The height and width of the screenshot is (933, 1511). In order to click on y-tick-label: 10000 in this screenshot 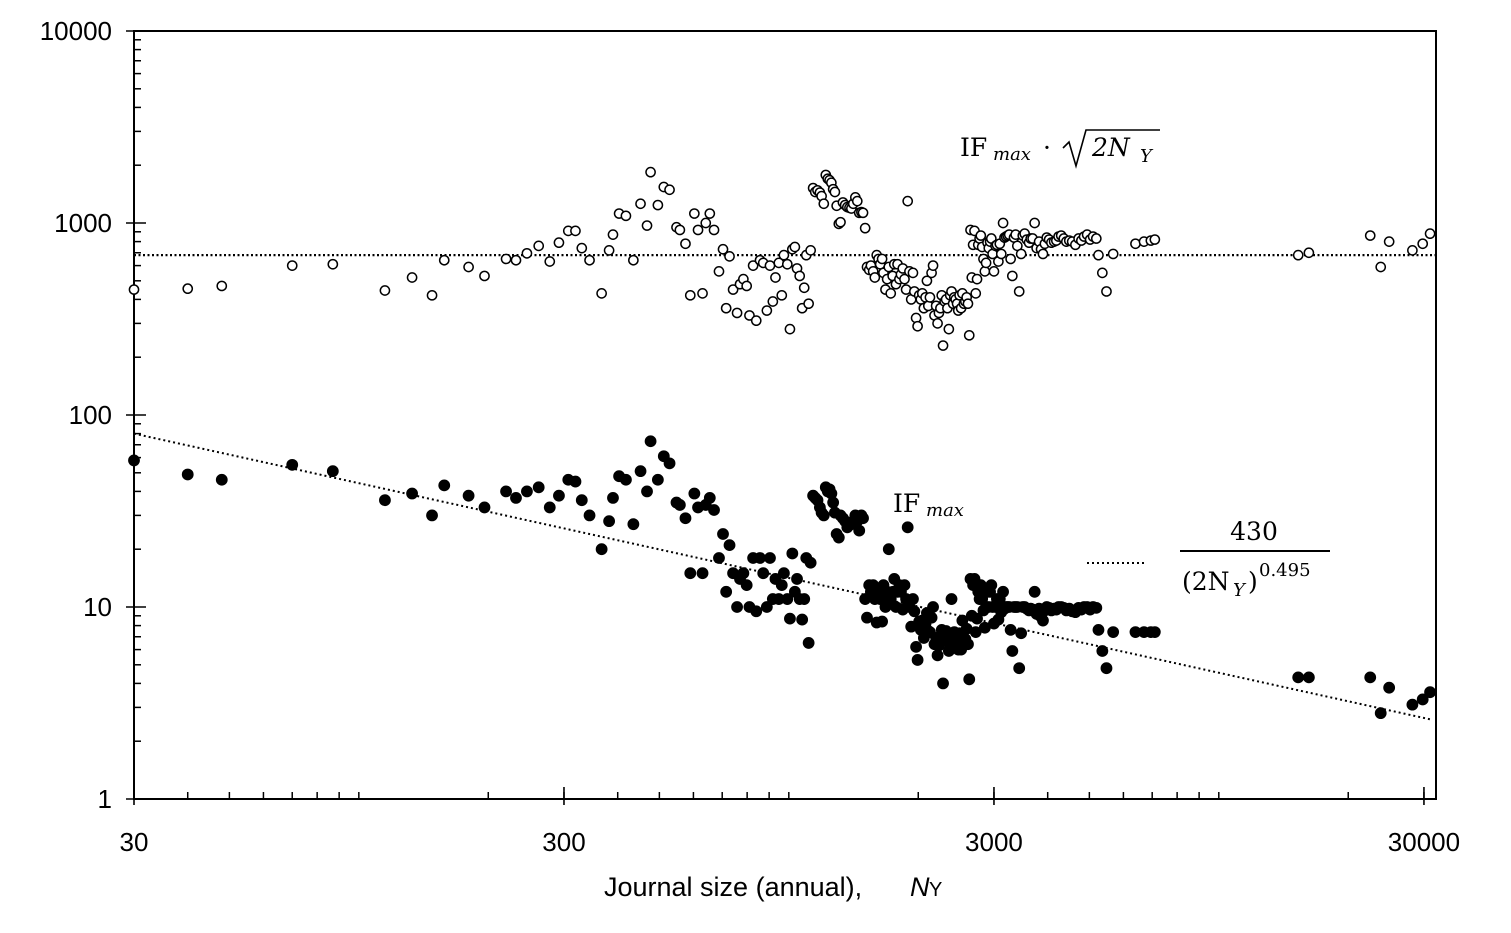, I will do `click(76, 31)`.